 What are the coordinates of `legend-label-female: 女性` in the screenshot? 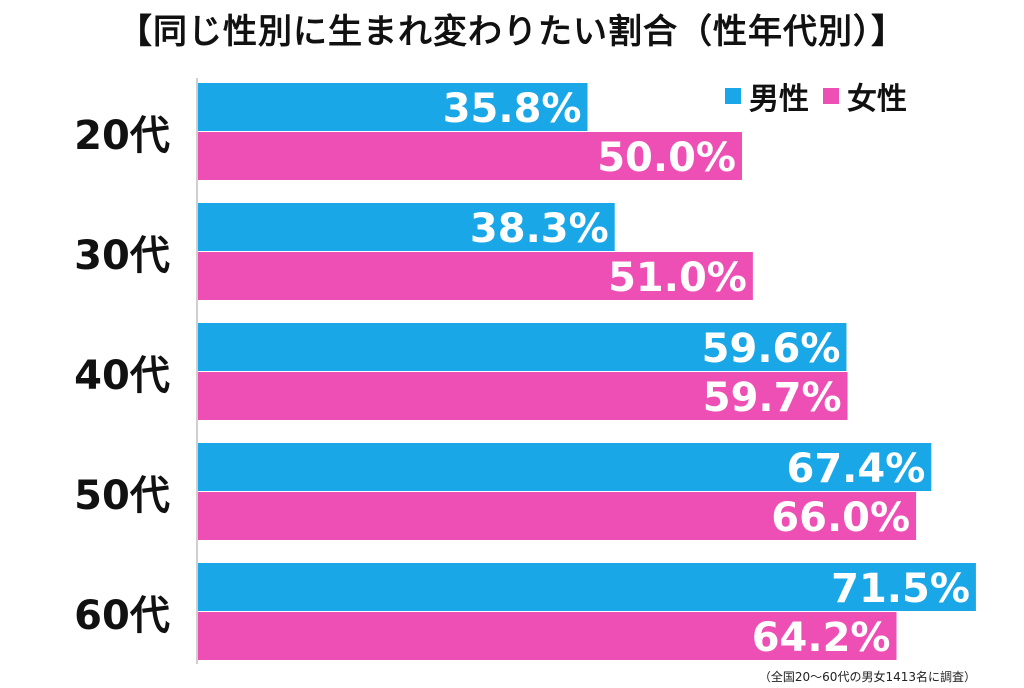 It's located at (877, 99).